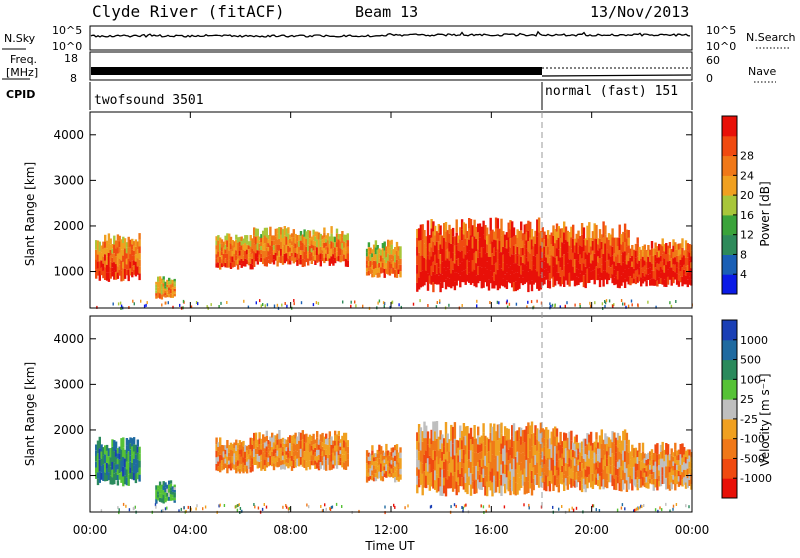  I want to click on nsky-label: N.Sky, so click(20, 38).